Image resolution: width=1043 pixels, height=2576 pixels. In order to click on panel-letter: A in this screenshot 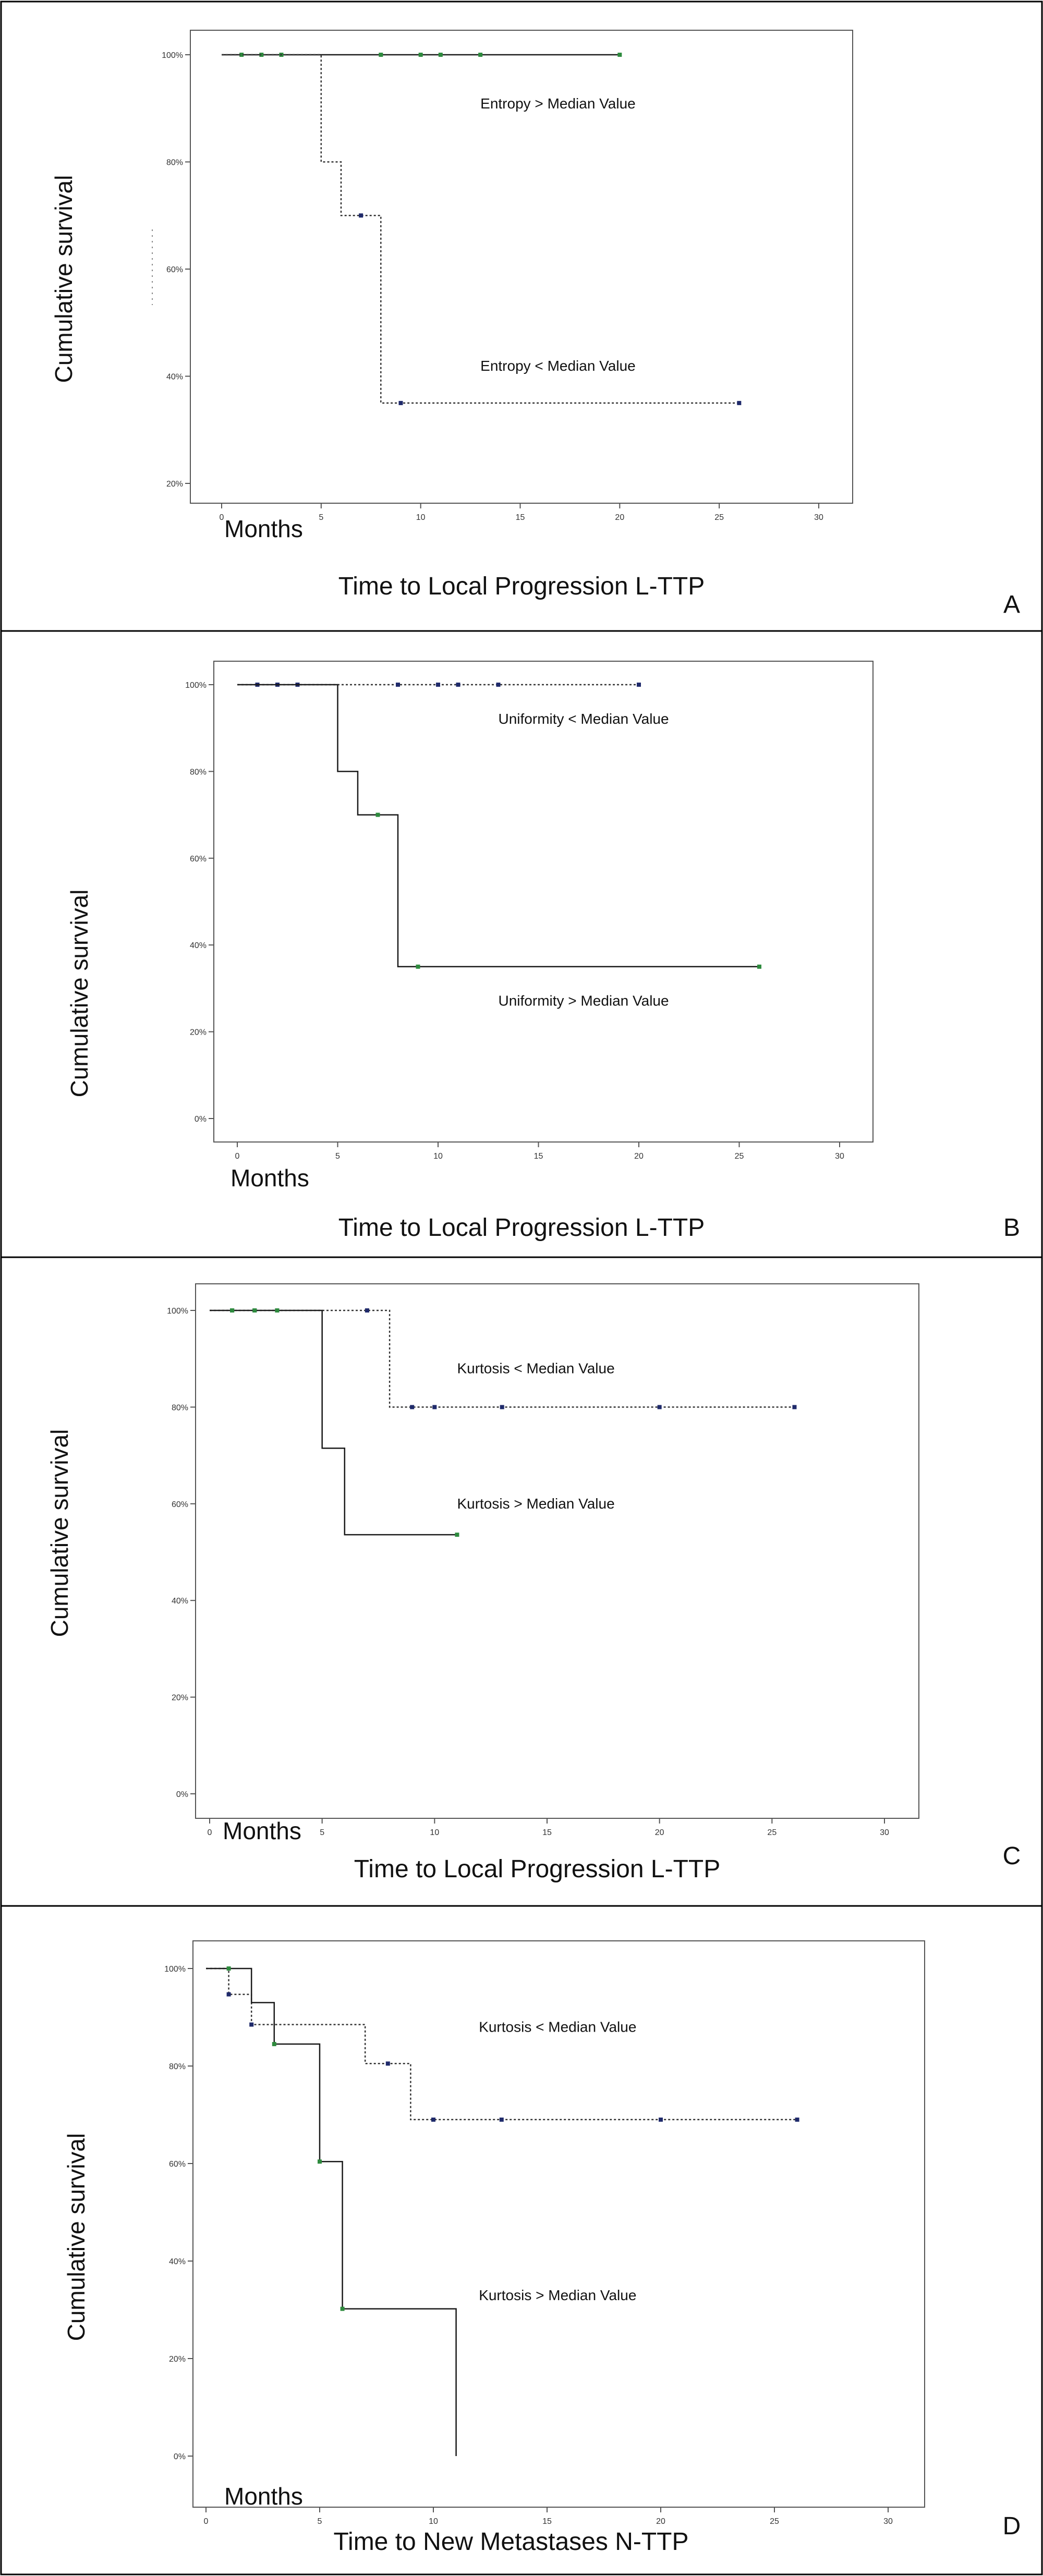, I will do `click(1011, 604)`.